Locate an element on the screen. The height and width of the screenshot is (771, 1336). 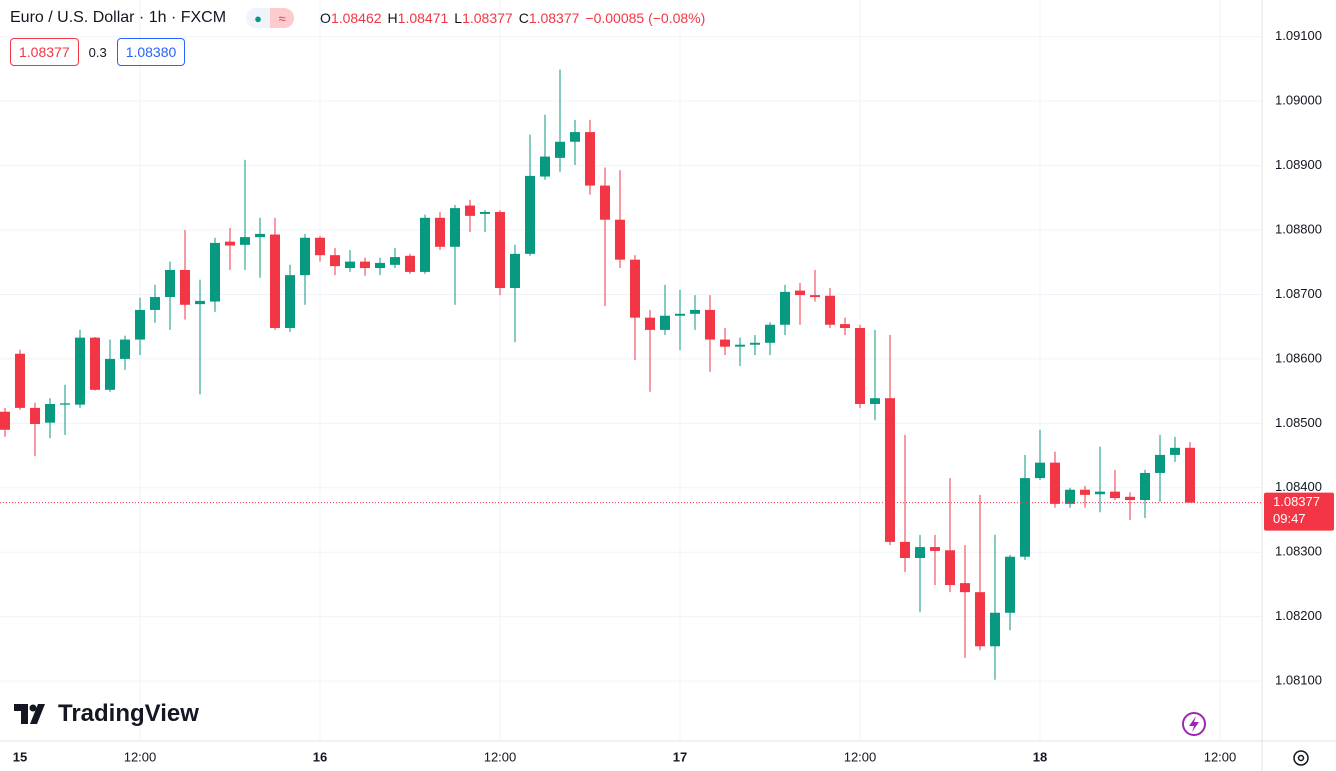
y-tick-label: 1.09000 is located at coordinates (1298, 100).